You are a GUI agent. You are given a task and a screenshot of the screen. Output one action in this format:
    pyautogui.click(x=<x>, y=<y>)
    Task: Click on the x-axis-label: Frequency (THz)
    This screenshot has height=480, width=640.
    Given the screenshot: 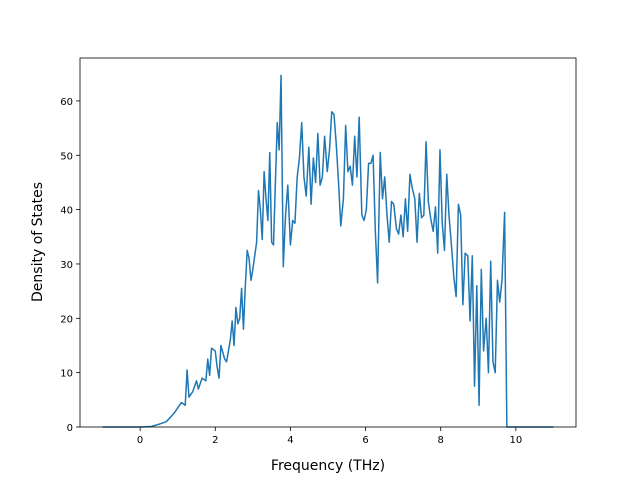 What is the action you would take?
    pyautogui.click(x=328, y=466)
    